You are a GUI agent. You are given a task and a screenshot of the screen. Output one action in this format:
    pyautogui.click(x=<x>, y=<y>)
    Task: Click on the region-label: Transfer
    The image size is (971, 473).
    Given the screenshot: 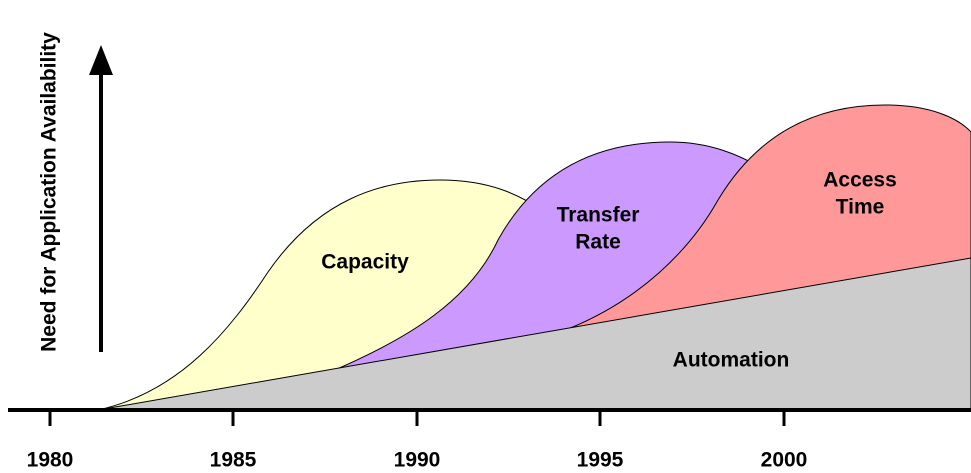 What is the action you would take?
    pyautogui.click(x=598, y=215)
    